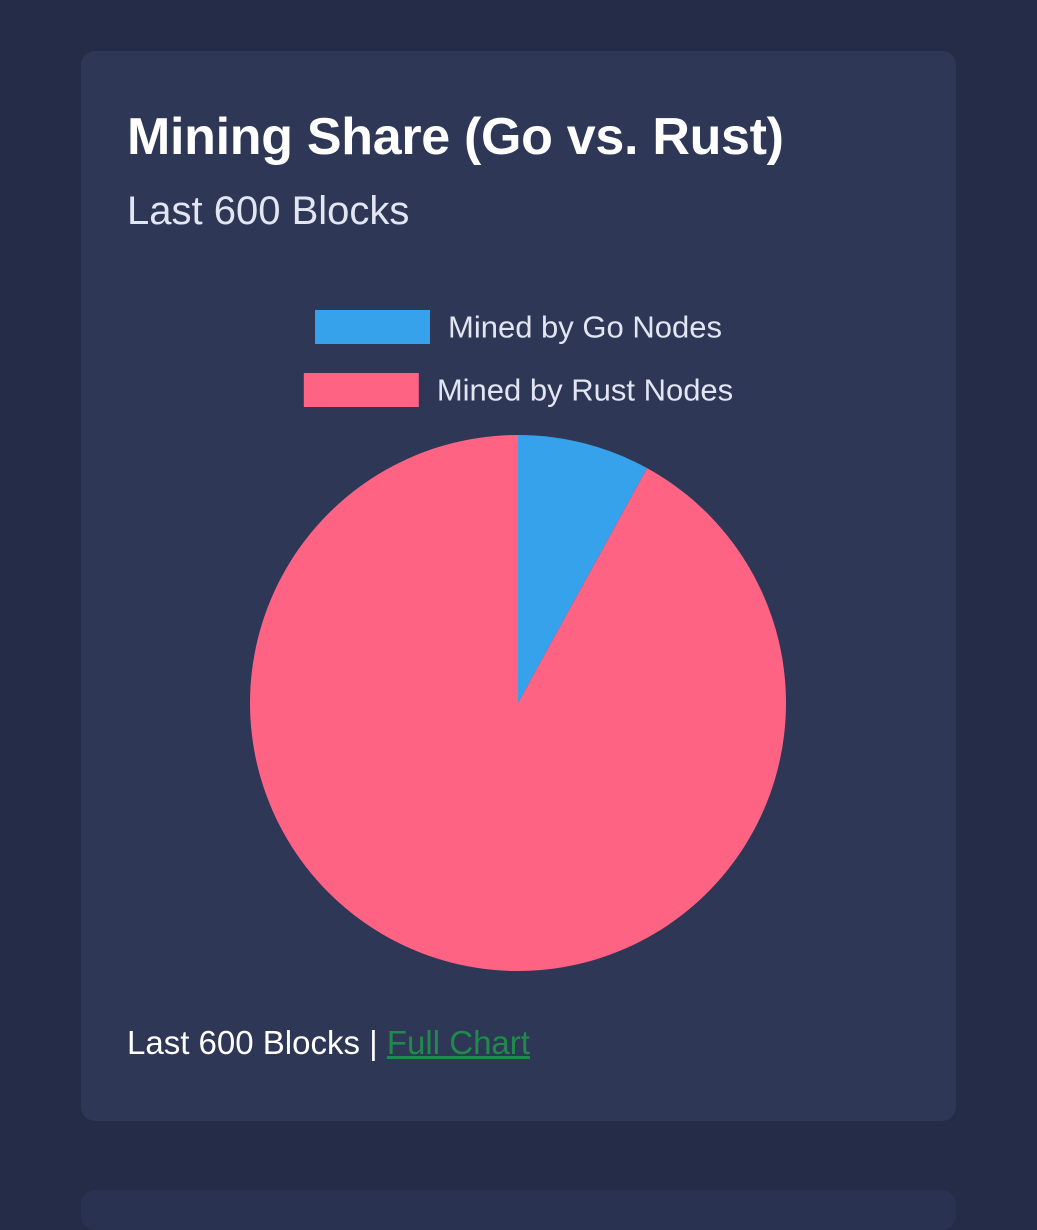 The height and width of the screenshot is (1230, 1037). I want to click on footer-text: Last 600 Blocks, so click(243, 1042).